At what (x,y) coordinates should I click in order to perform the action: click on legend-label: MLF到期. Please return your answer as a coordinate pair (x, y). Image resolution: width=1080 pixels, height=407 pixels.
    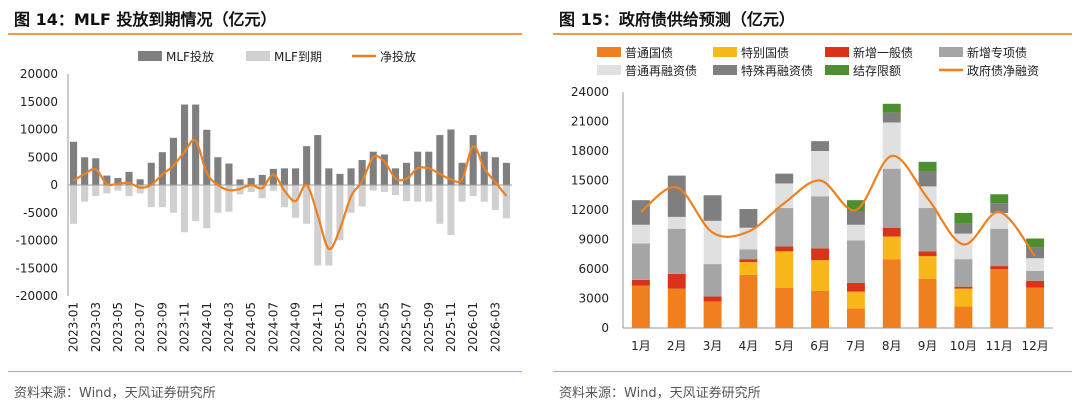
    Looking at the image, I should click on (298, 57).